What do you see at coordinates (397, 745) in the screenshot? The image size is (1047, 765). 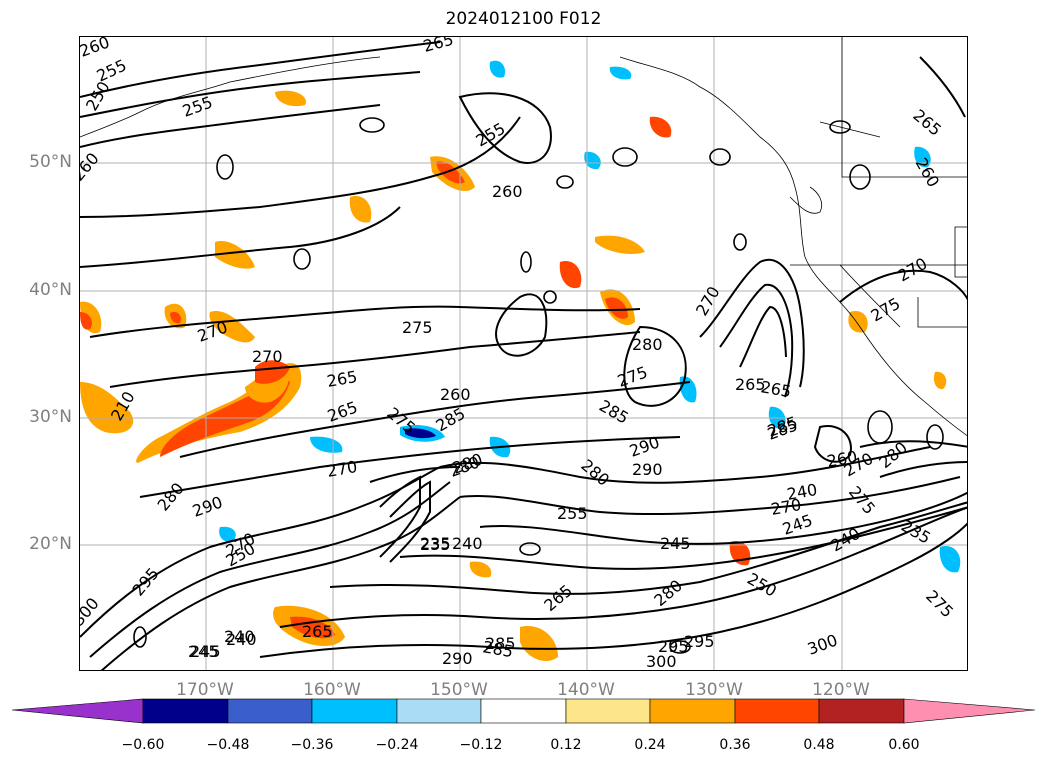 I see `colorbar-tick-label: −0.24` at bounding box center [397, 745].